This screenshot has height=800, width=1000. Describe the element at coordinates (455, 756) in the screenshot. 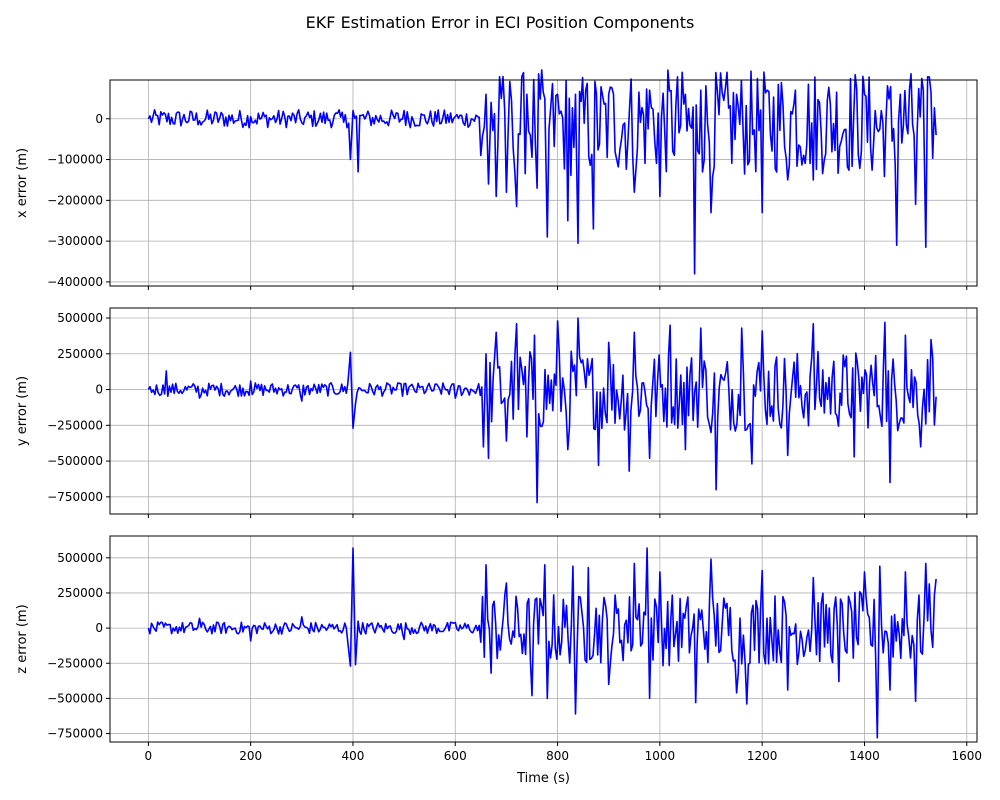

I see `x-tick-label: 600` at that location.